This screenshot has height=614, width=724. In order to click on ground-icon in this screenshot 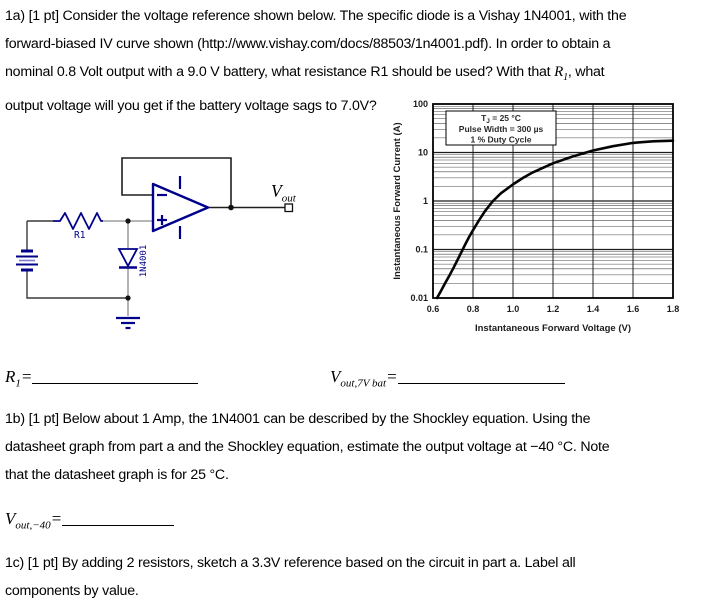, I will do `click(128, 323)`.